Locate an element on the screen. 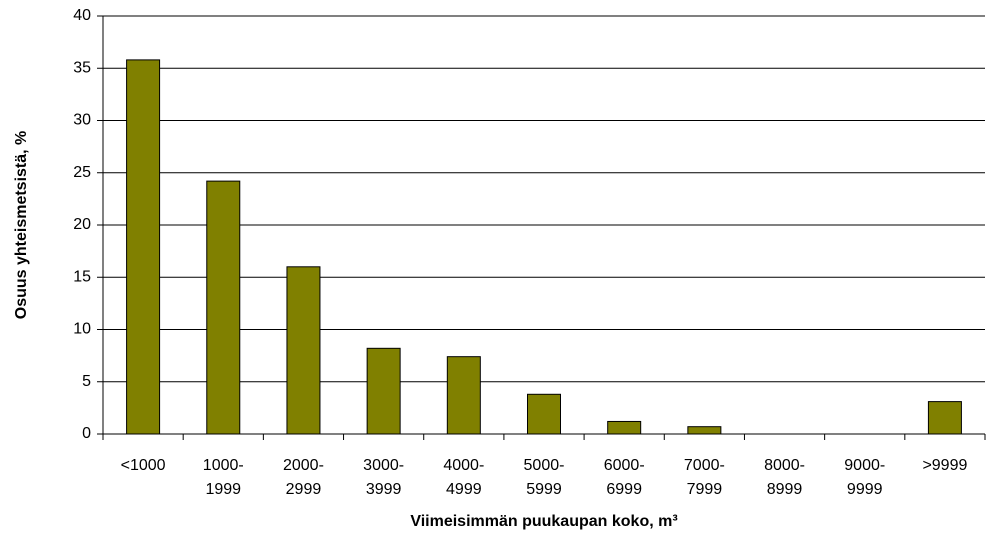 The width and height of the screenshot is (990, 556). y-tick-label: 25 is located at coordinates (82, 172).